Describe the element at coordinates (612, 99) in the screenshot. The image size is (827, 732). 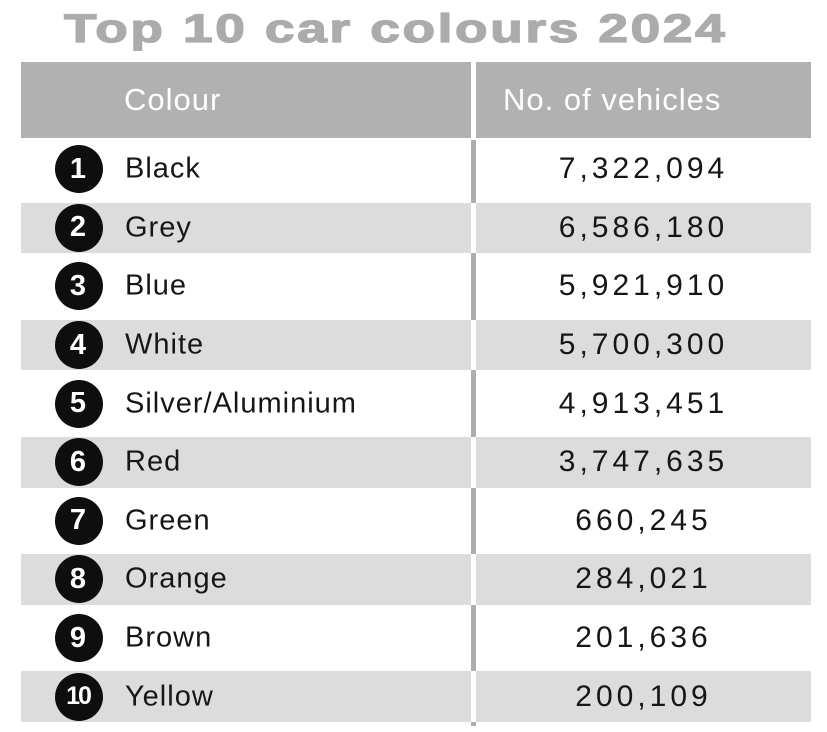
I see `header-cell-vehicles: No. of vehicles` at that location.